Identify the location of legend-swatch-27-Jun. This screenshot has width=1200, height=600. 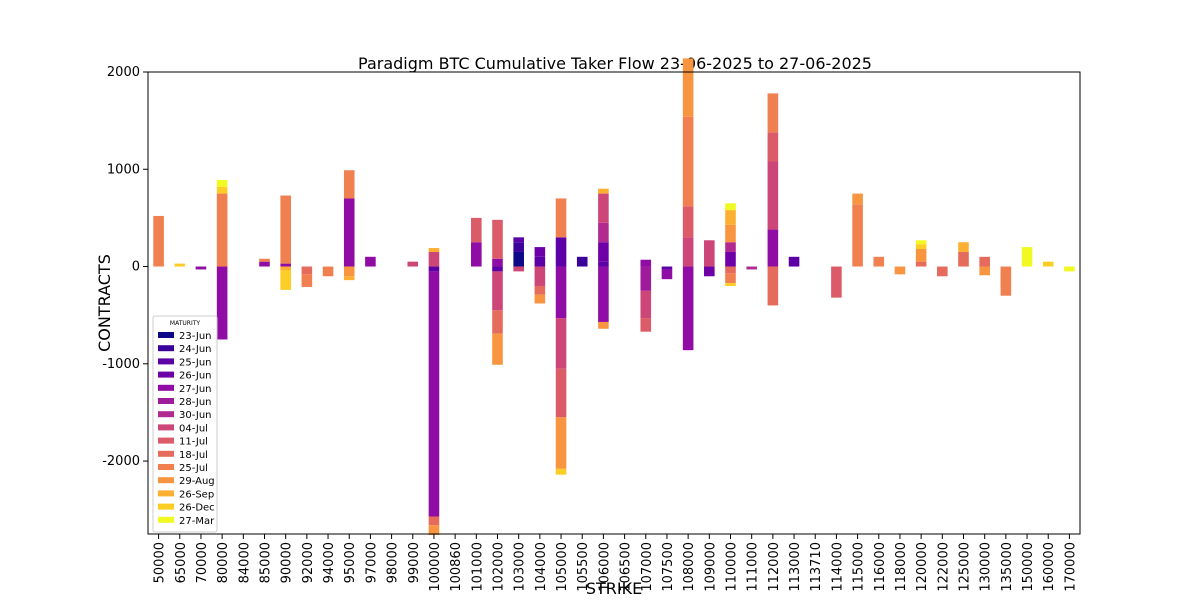
(166, 387).